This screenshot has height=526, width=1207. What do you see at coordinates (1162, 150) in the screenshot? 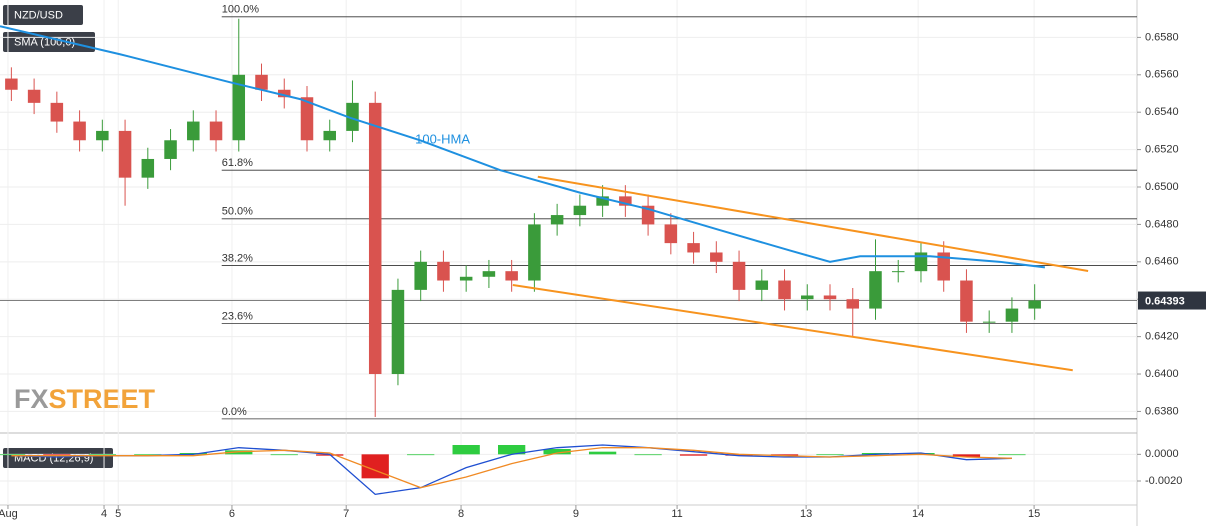
I see `y-tick-label: 0.6520` at bounding box center [1162, 150].